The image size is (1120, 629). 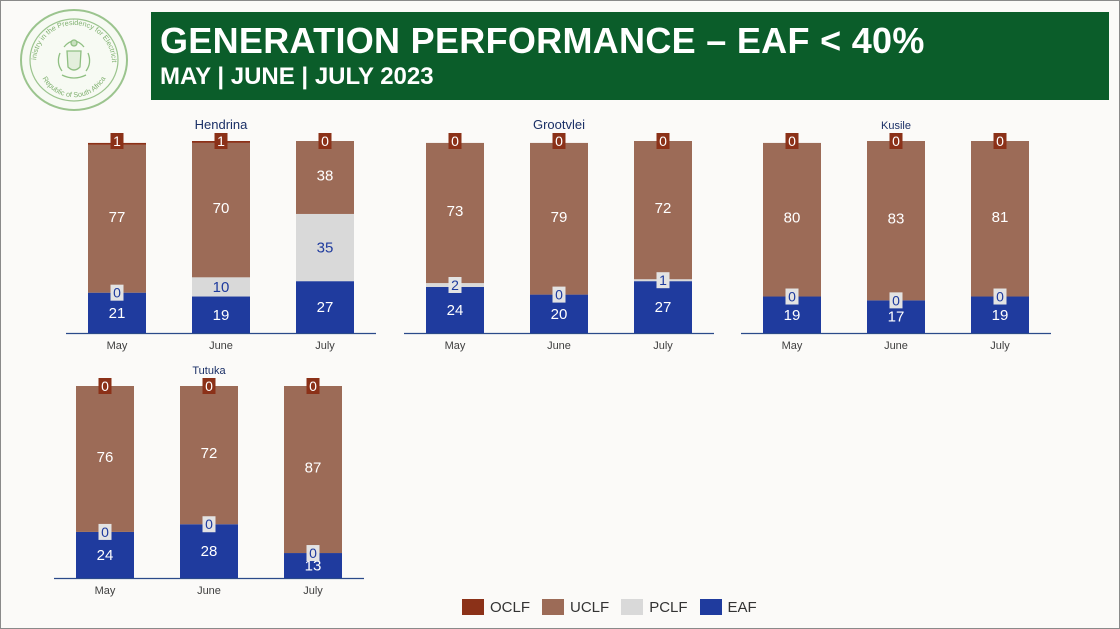 What do you see at coordinates (896, 317) in the screenshot?
I see `data-label-eaf-june: 17` at bounding box center [896, 317].